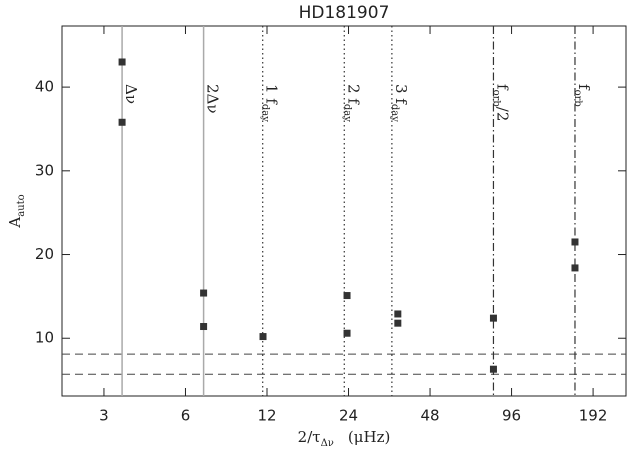 The image size is (633, 451). Describe the element at coordinates (429, 416) in the screenshot. I see `x-tick-label: 48` at that location.